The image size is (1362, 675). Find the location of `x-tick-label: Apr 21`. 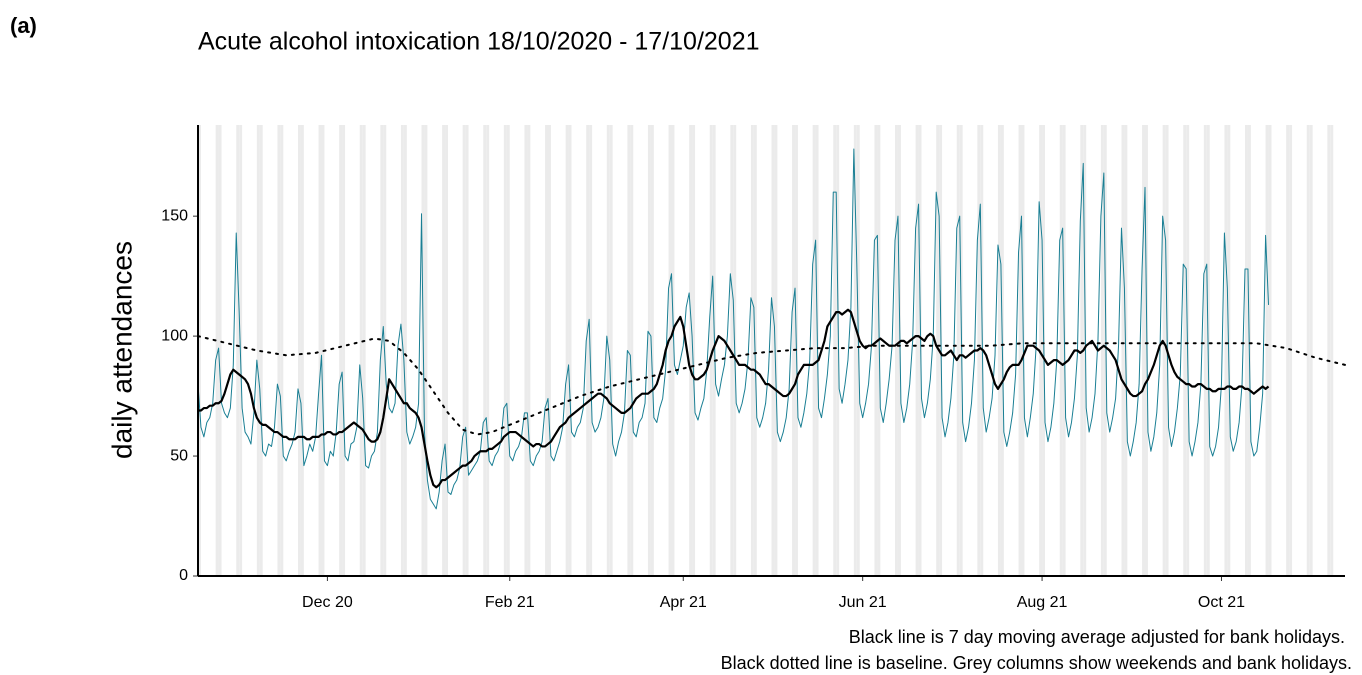

x-tick-label: Apr 21 is located at coordinates (683, 602).